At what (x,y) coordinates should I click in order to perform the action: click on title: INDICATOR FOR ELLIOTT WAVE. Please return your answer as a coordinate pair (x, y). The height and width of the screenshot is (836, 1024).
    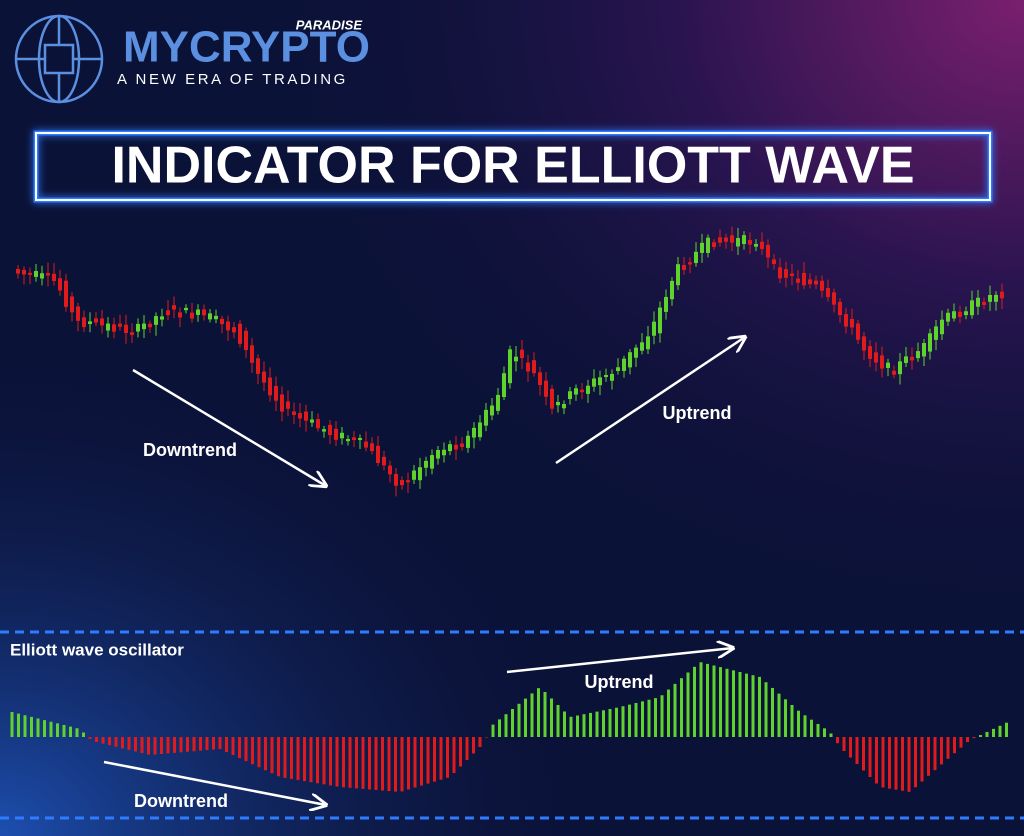
    Looking at the image, I should click on (512, 166).